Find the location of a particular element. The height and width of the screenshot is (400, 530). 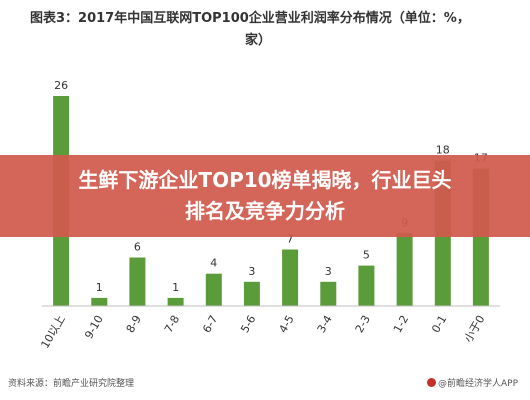

value-label-6: 7 is located at coordinates (290, 239).